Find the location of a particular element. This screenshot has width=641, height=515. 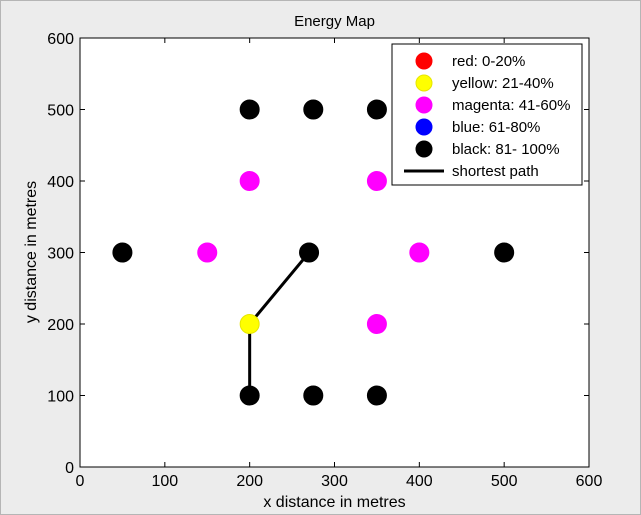

legend-label: blue: 61-80% is located at coordinates (496, 127).